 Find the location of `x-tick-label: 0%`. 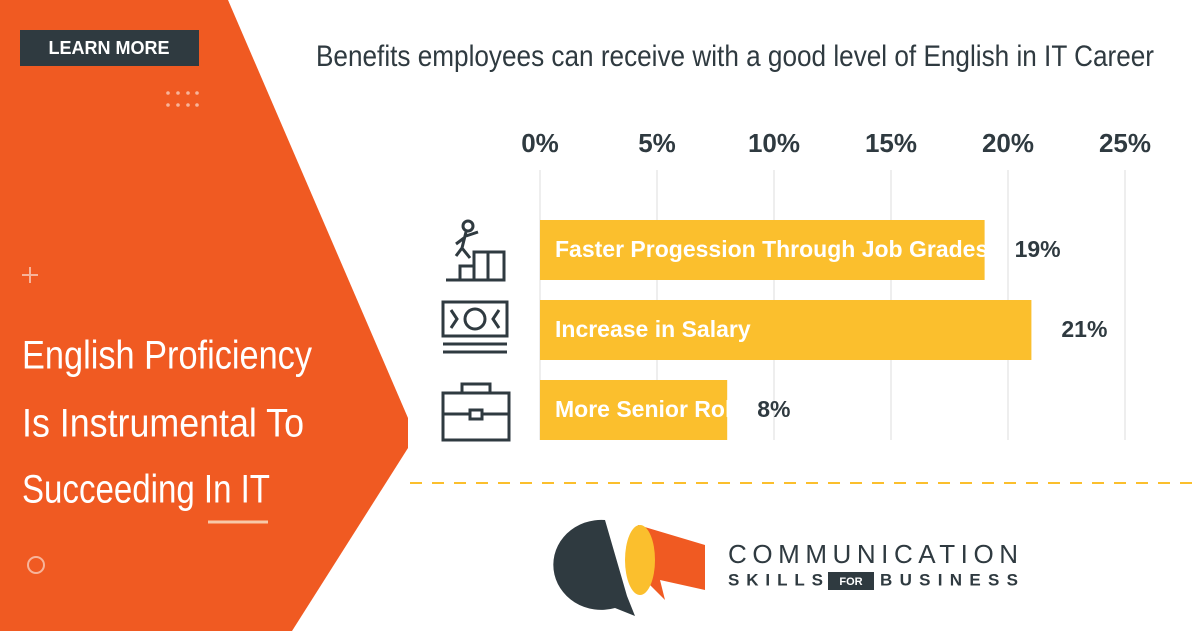

x-tick-label: 0% is located at coordinates (540, 143).